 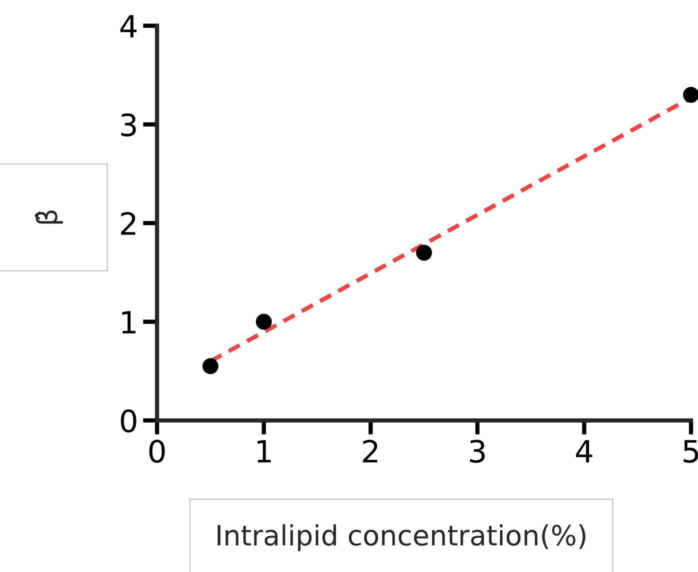 What do you see at coordinates (128, 223) in the screenshot?
I see `y-tick-label: 2` at bounding box center [128, 223].